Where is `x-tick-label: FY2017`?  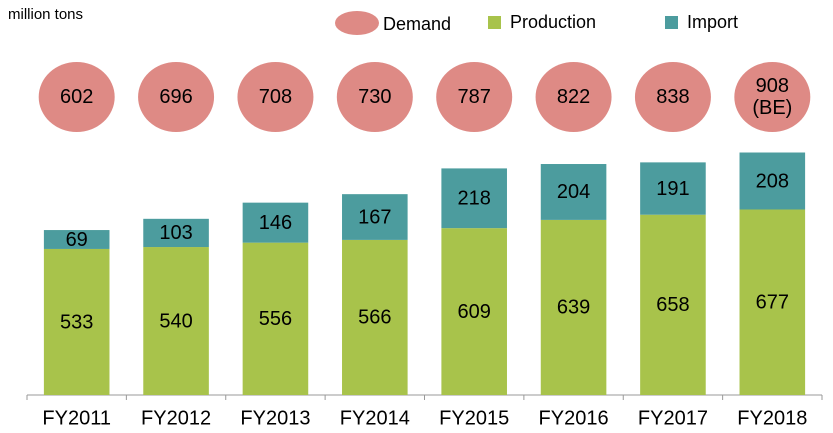
x-tick-label: FY2017 is located at coordinates (673, 418).